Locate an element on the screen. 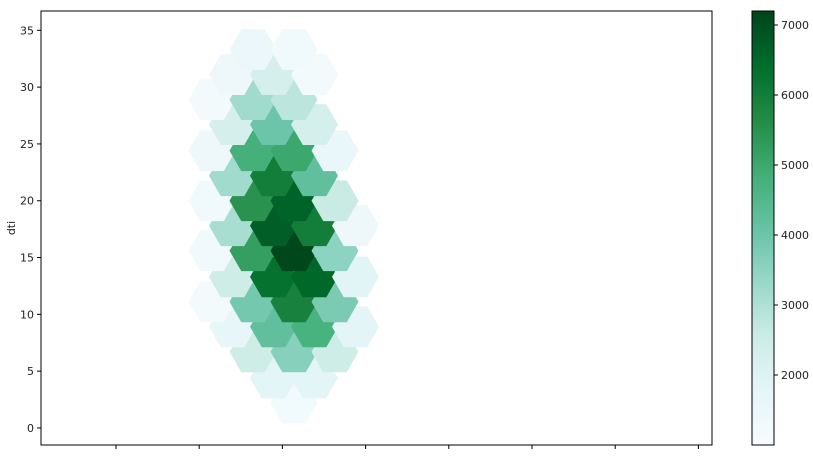 This screenshot has width=813, height=456. colorbar-tick-label: 3000 is located at coordinates (795, 305).